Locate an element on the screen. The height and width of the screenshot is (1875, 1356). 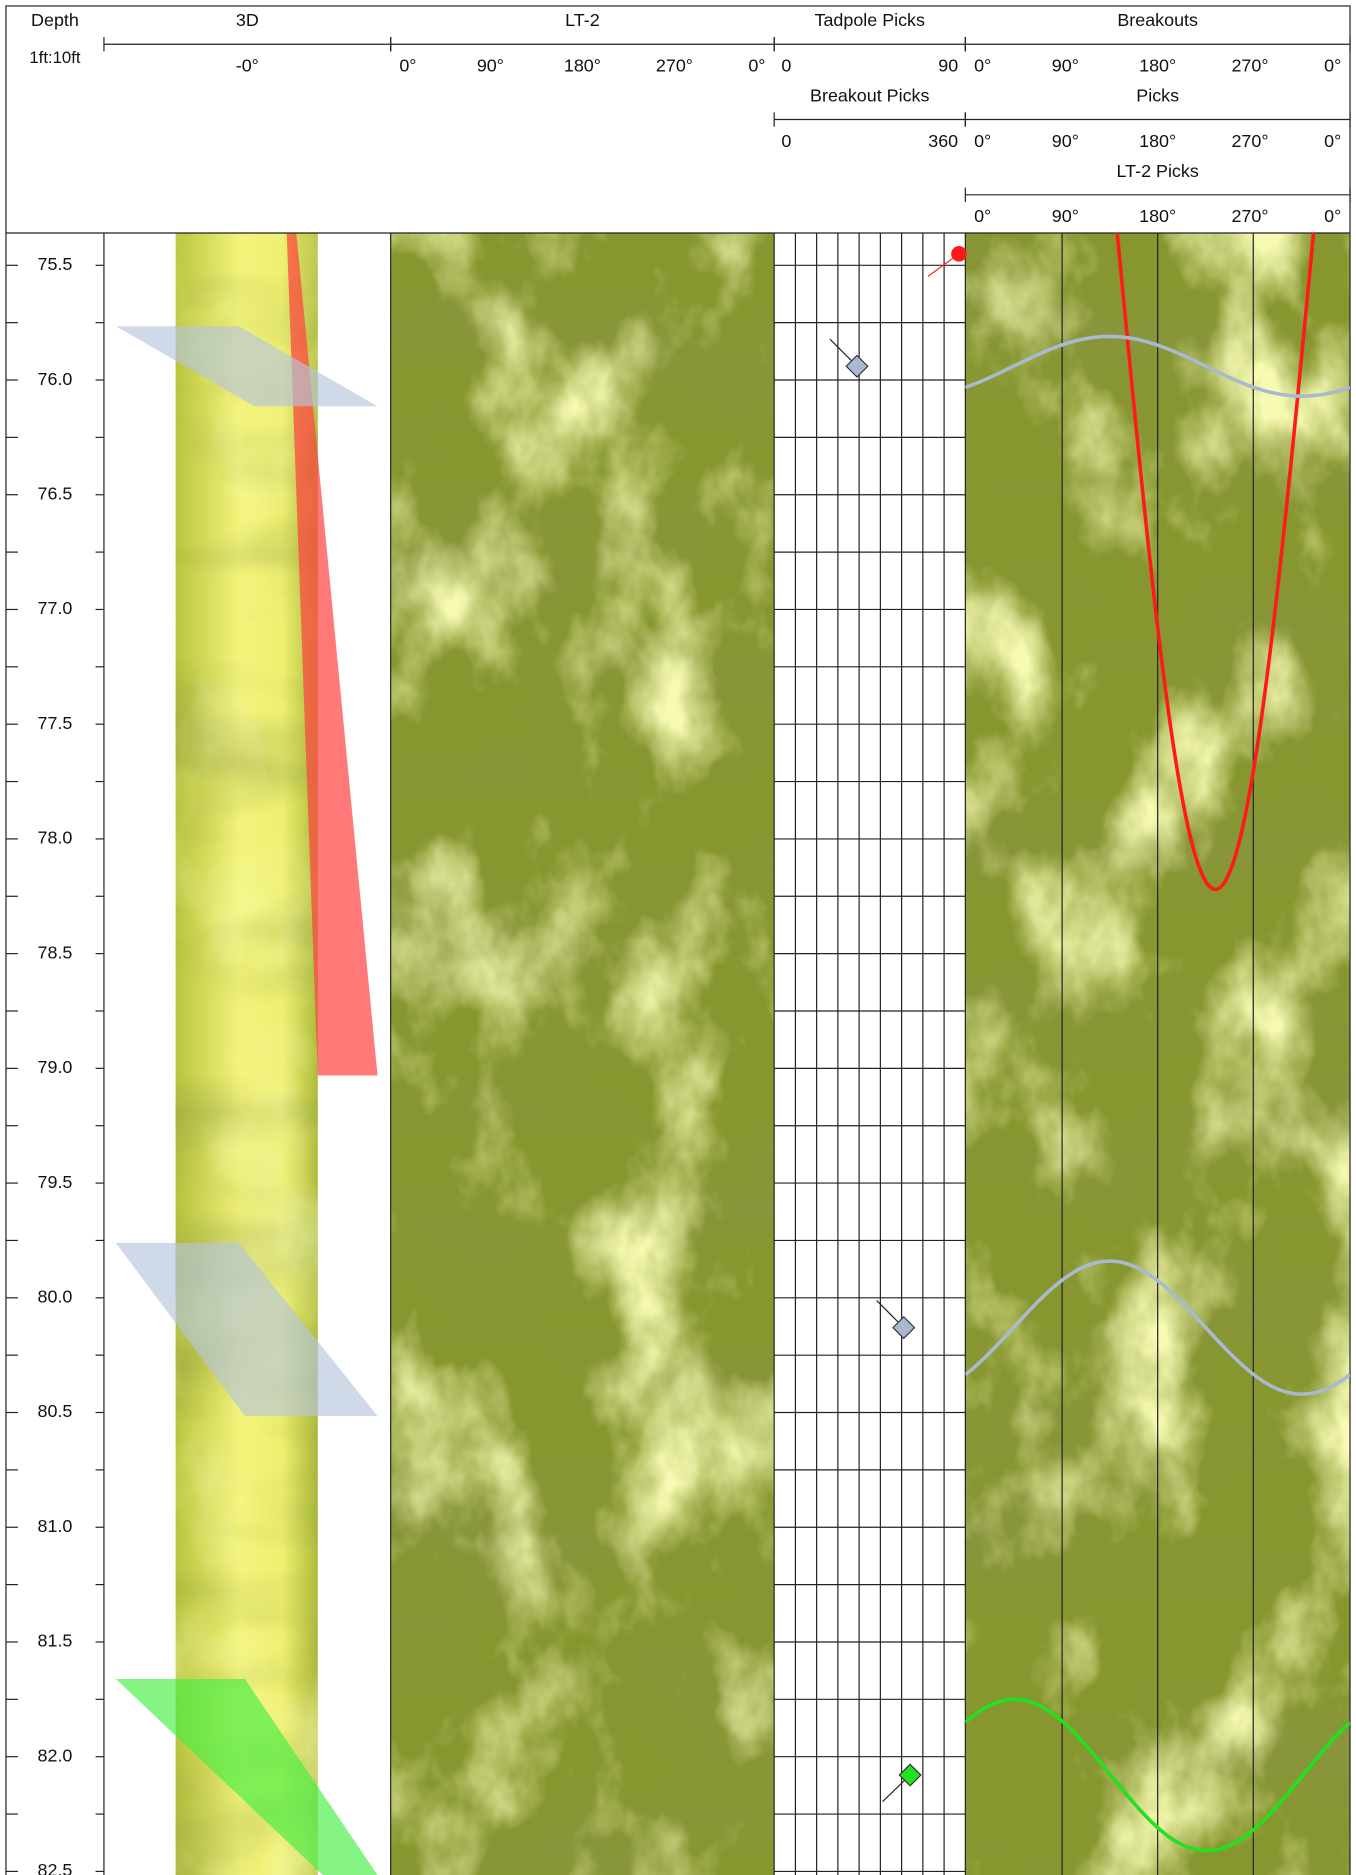
depth-label: 75.5 is located at coordinates (55, 264).